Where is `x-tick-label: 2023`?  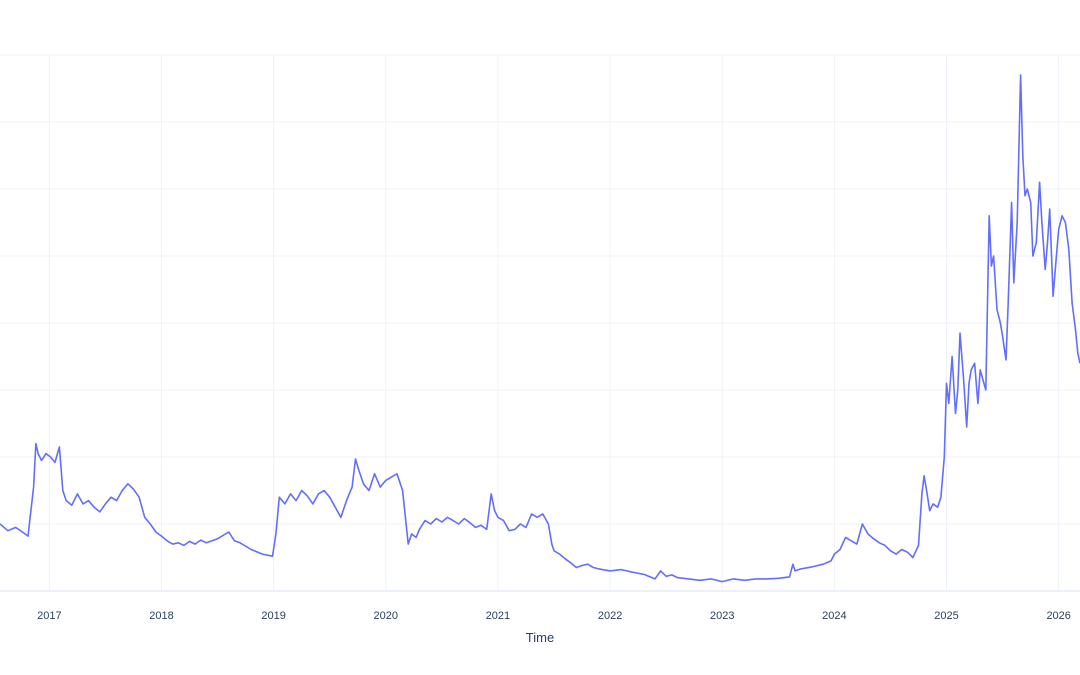 x-tick-label: 2023 is located at coordinates (722, 616).